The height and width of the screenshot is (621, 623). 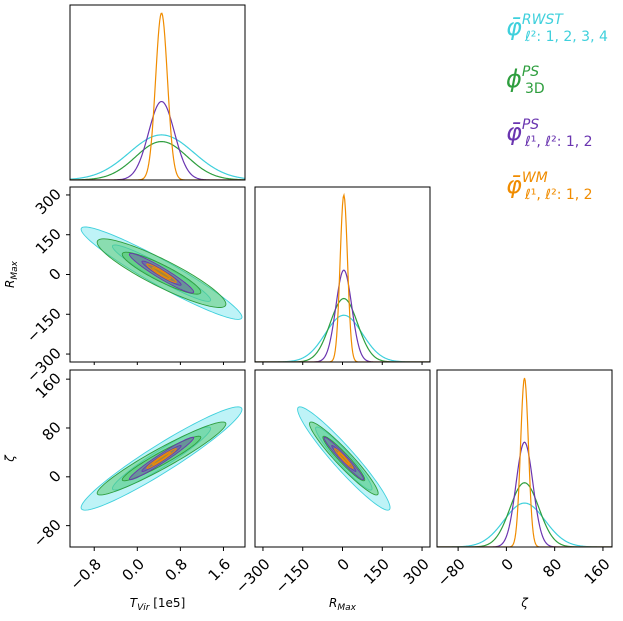 I want to click on x-axis-zeta: −80 0 80 160 ζ, so click(x=524, y=578).